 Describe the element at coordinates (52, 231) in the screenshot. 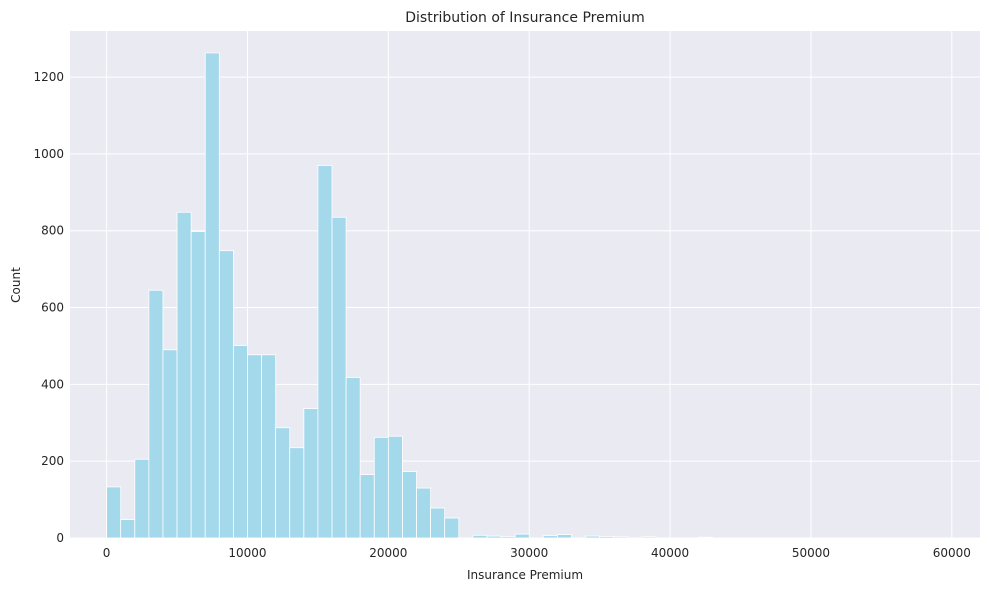

I see `y-tick-label-4: 800` at that location.